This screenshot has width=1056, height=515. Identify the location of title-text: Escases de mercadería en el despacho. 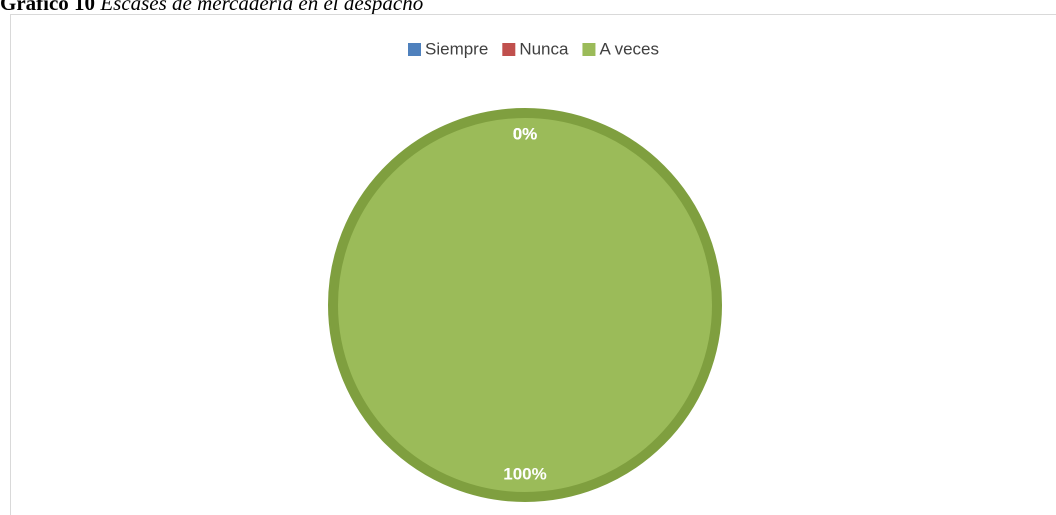
(262, 7).